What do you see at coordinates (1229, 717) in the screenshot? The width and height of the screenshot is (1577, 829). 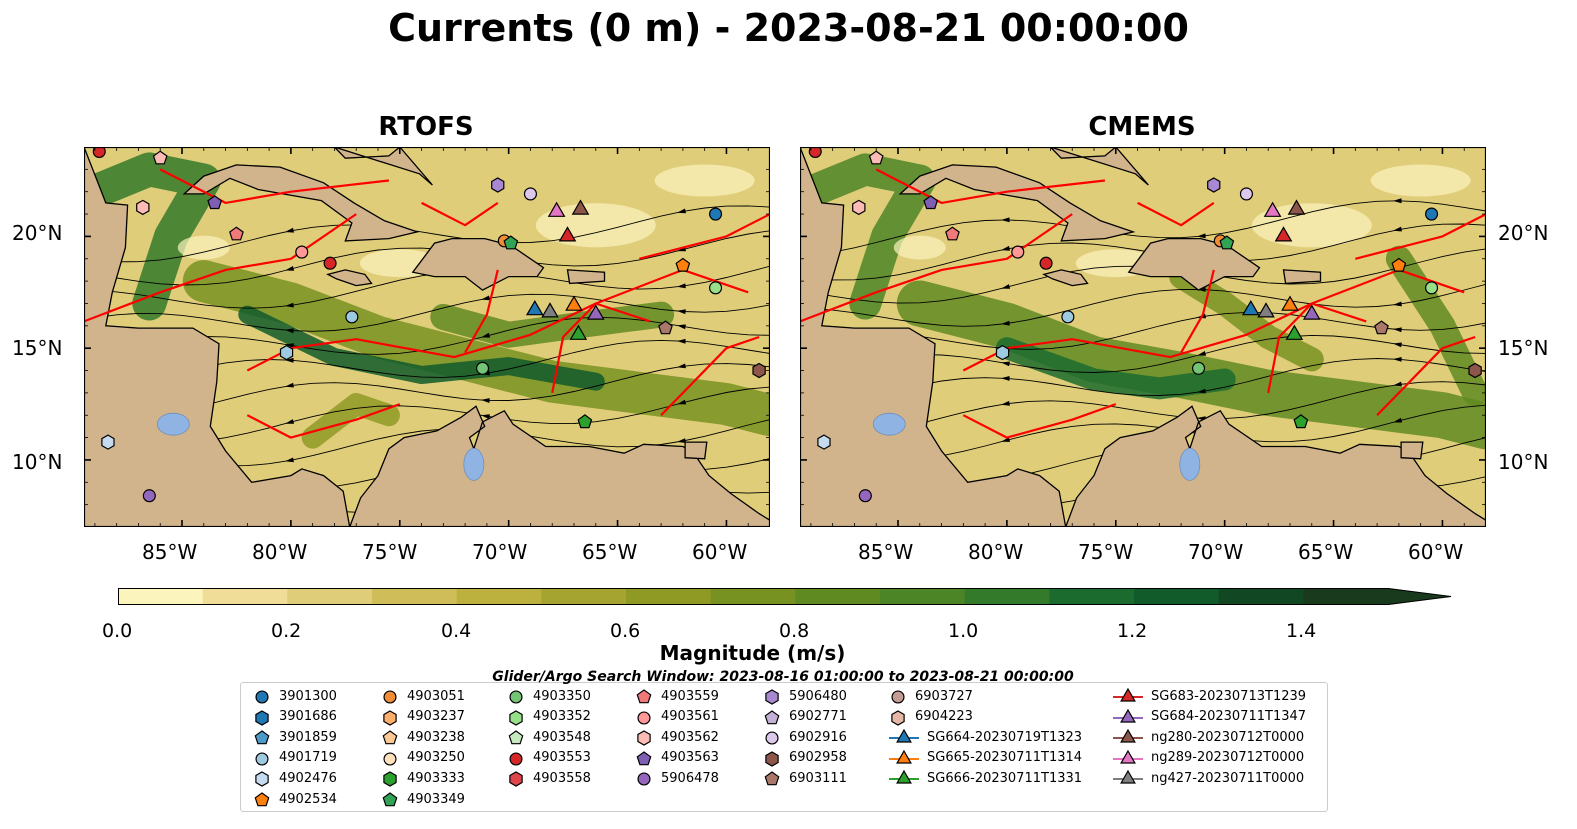 I see `legend-entry-label: SG684-20230711T1347` at bounding box center [1229, 717].